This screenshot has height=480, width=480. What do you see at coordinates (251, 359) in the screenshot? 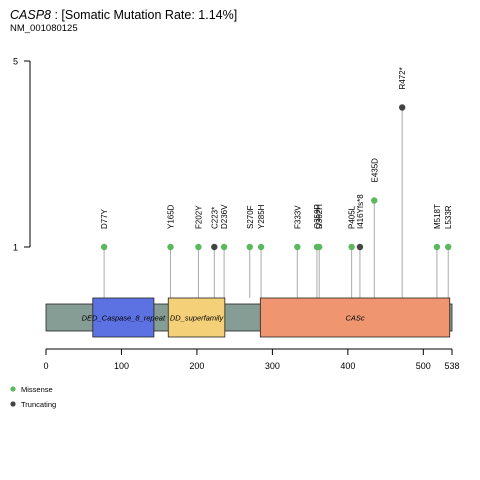
I see `x-axis: 0 100 200 300 400 500 538` at bounding box center [251, 359].